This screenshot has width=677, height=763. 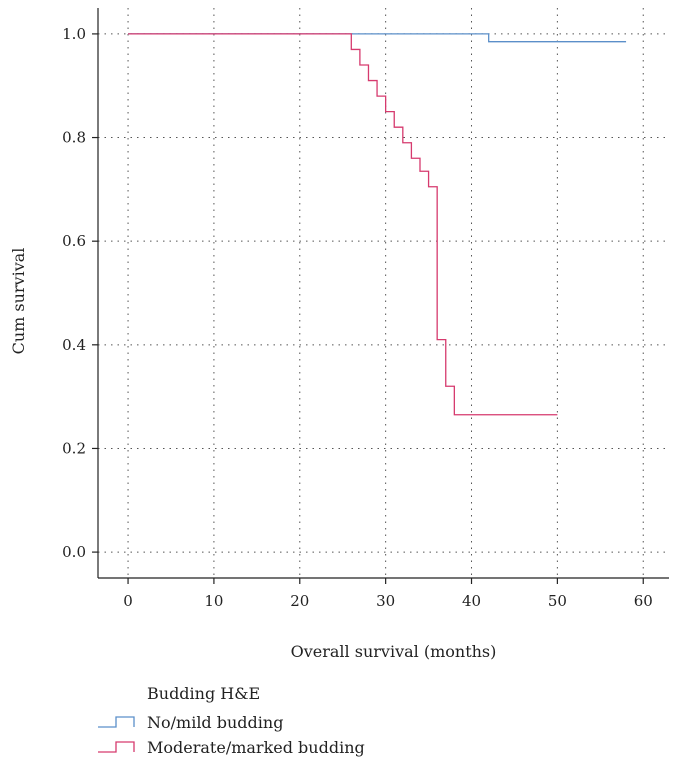 I want to click on series-line-no-mild-budding, so click(x=377, y=38).